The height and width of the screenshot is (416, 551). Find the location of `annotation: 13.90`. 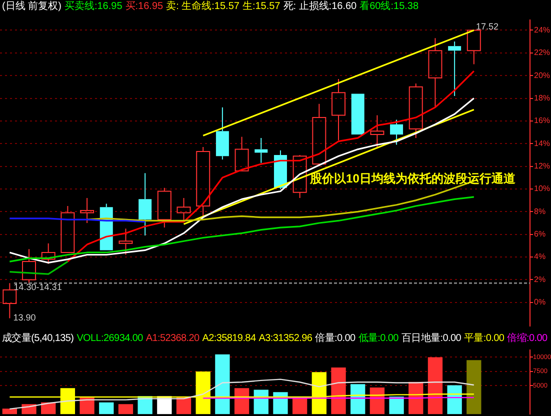

annotation: 13.90 is located at coordinates (24, 317).